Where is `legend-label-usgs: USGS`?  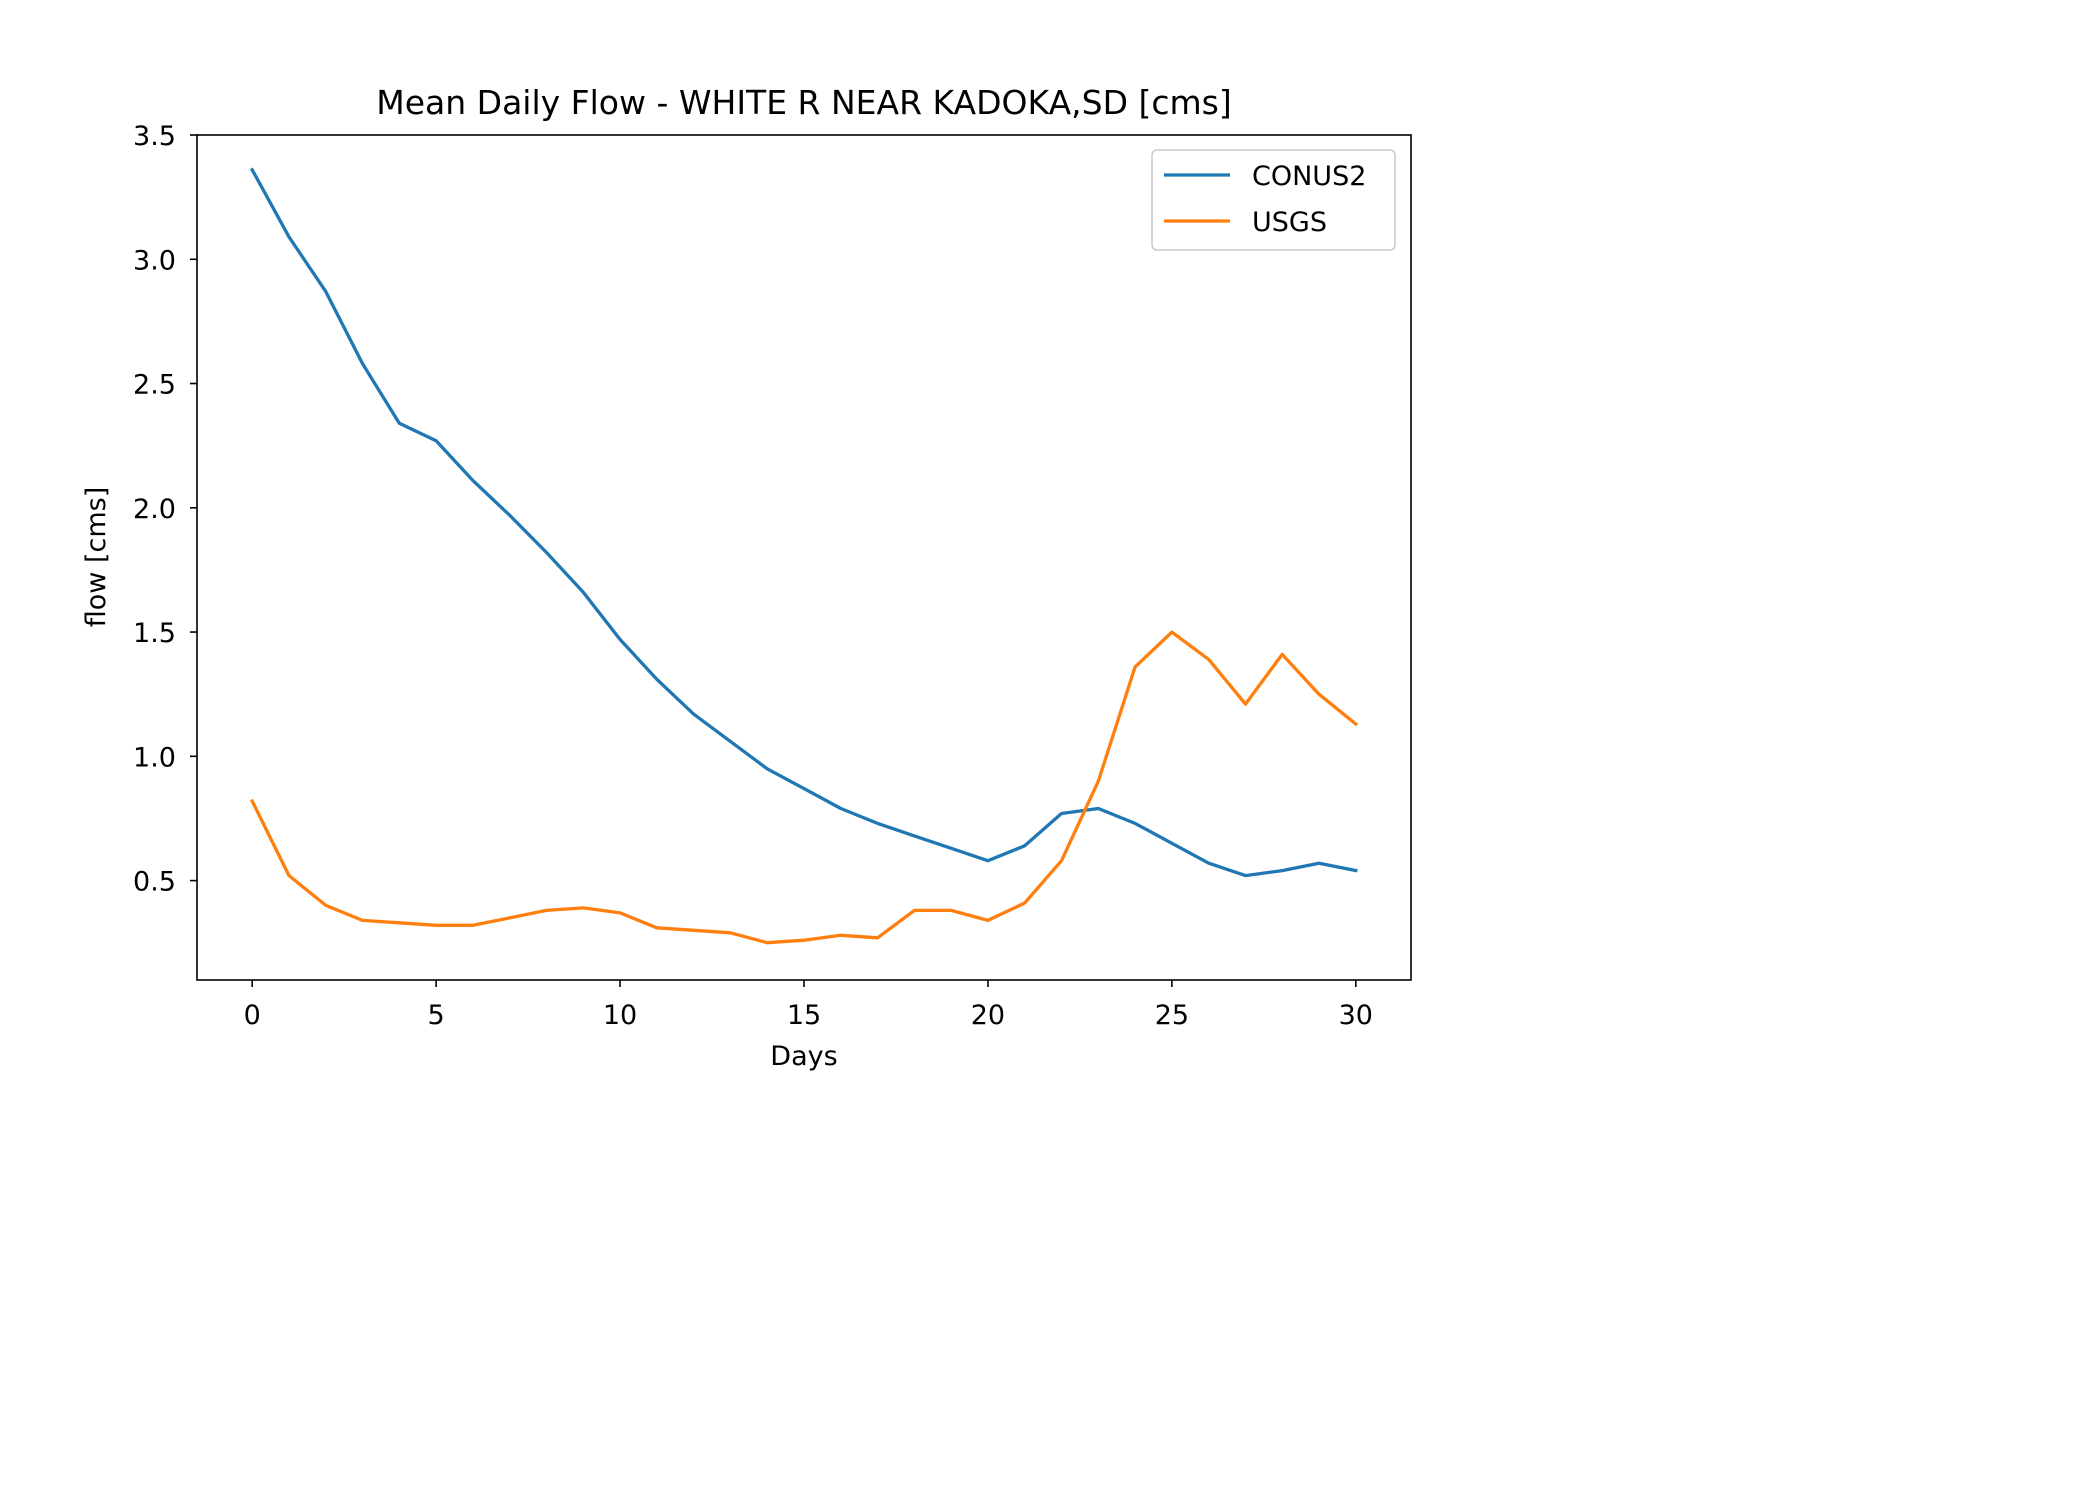 legend-label-usgs: USGS is located at coordinates (1289, 222).